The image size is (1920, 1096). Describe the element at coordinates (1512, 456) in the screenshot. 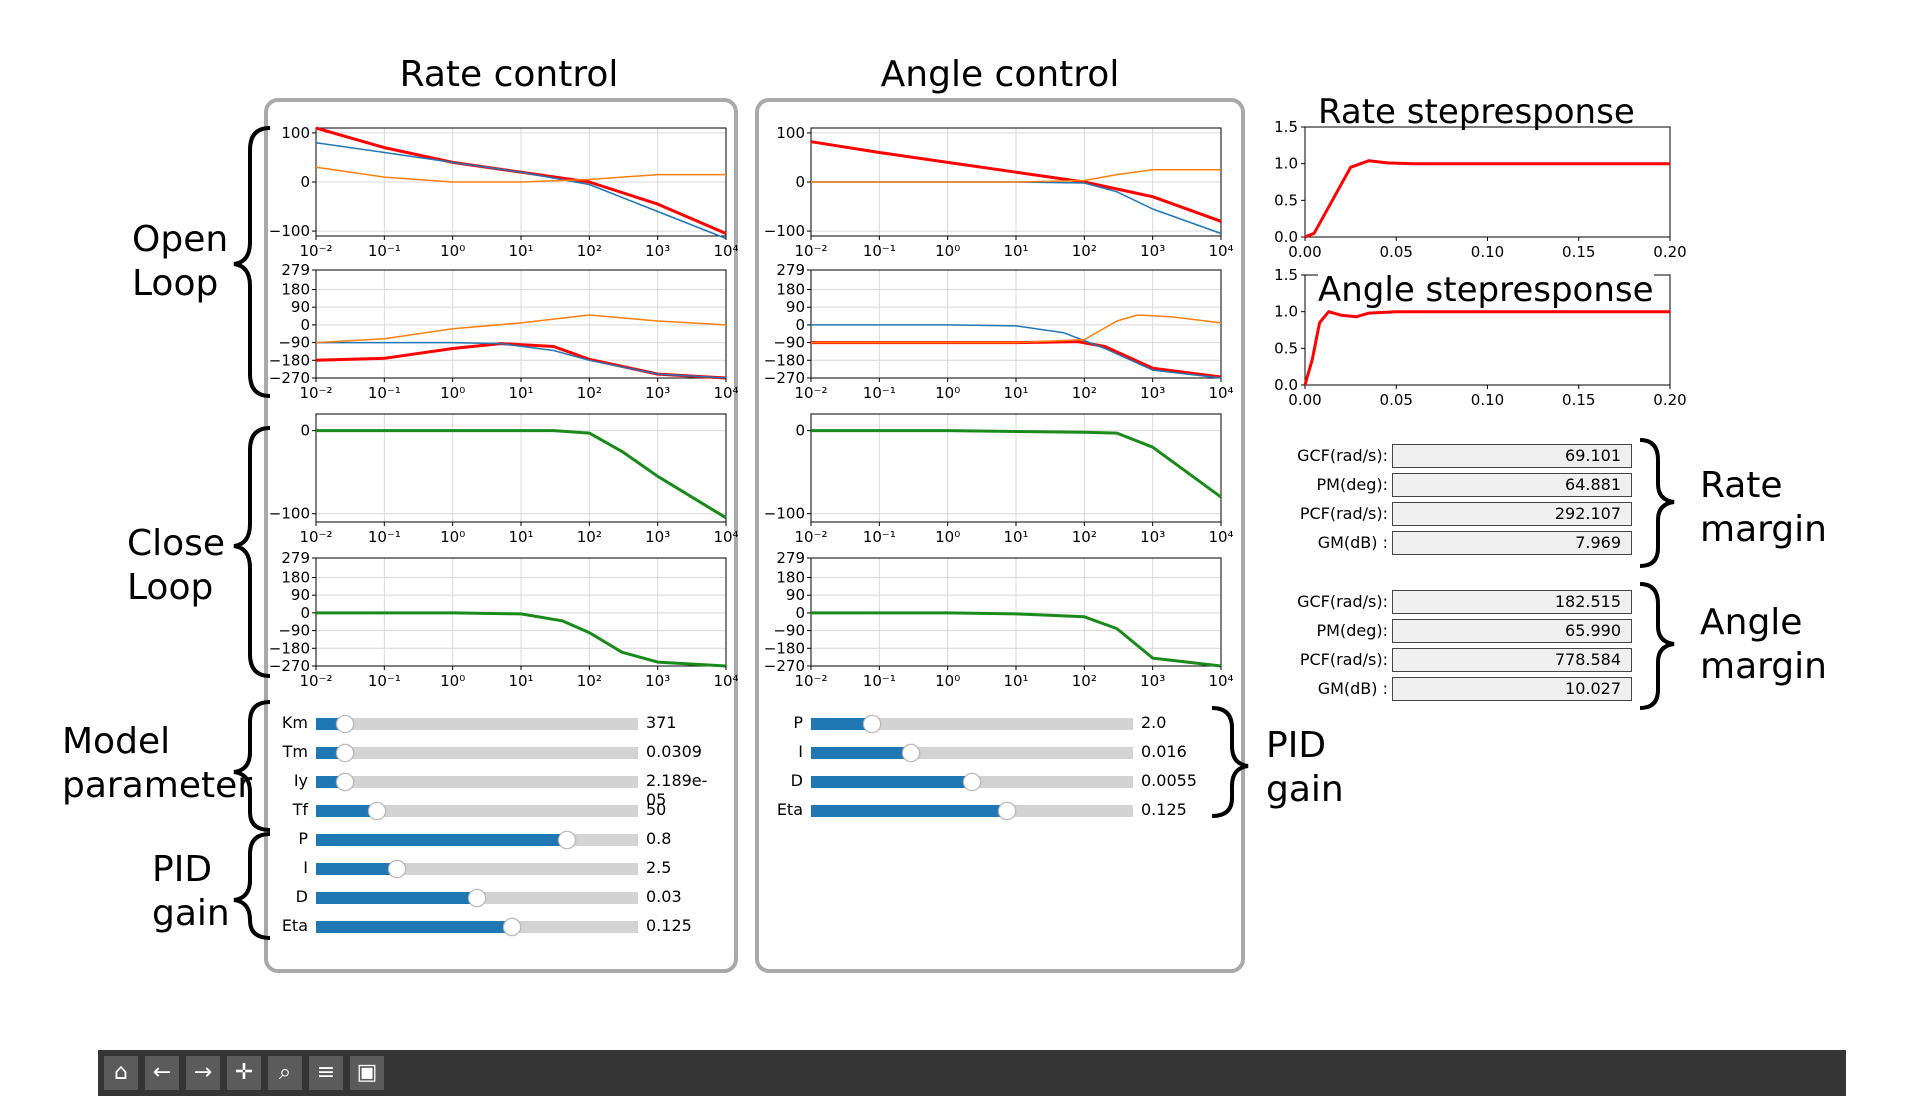

I see `margin-value-field: 69.101` at that location.